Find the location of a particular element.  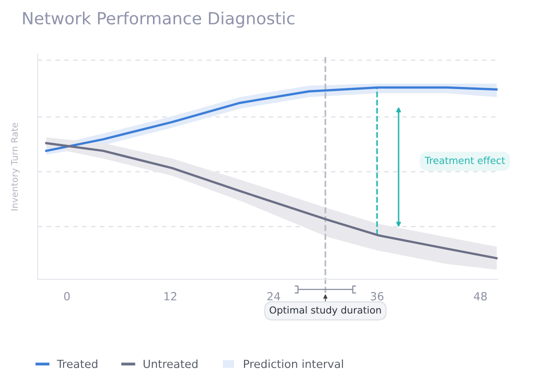

x-tick-label: 12 is located at coordinates (170, 296).